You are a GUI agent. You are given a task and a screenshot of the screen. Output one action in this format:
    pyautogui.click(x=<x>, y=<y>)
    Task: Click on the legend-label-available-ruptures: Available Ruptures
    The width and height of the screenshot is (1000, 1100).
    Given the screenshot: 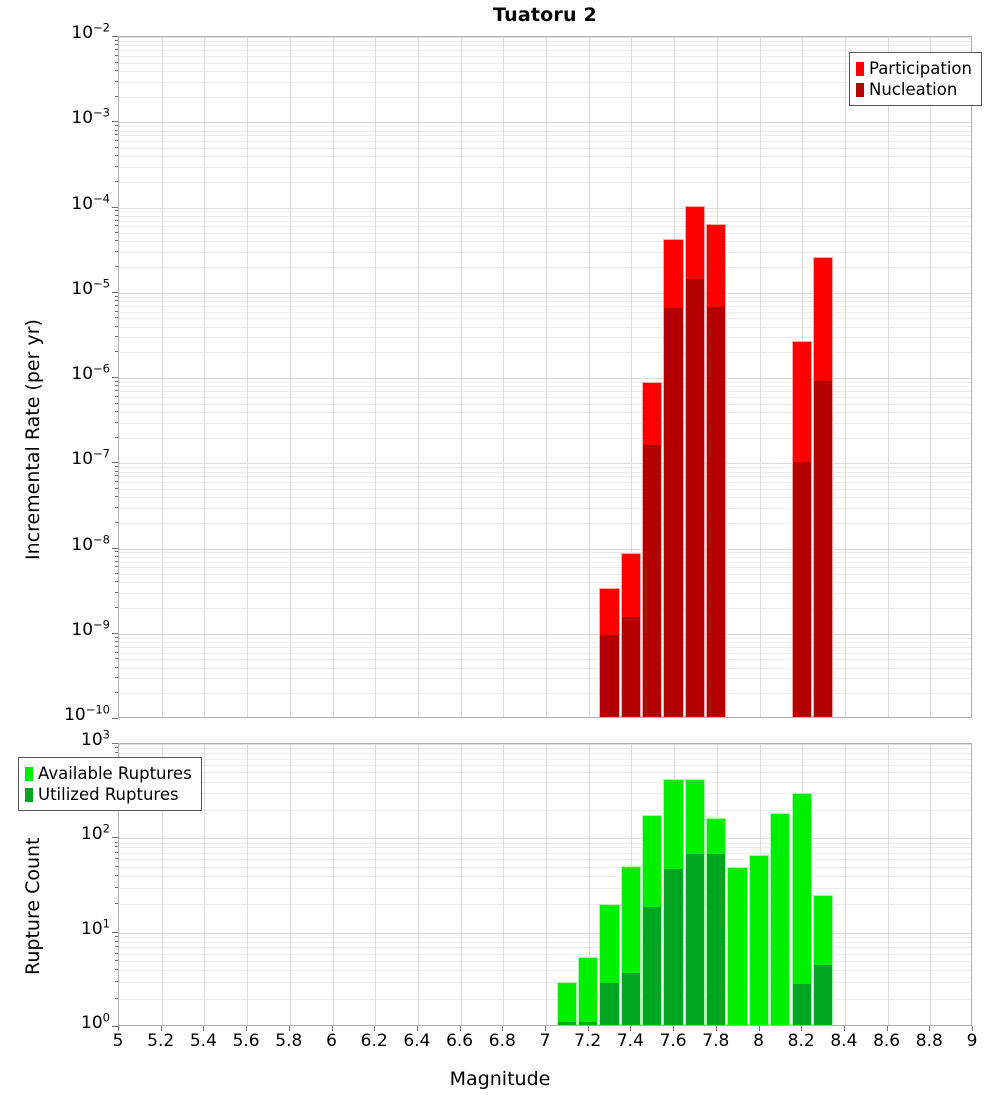 What is the action you would take?
    pyautogui.click(x=115, y=773)
    